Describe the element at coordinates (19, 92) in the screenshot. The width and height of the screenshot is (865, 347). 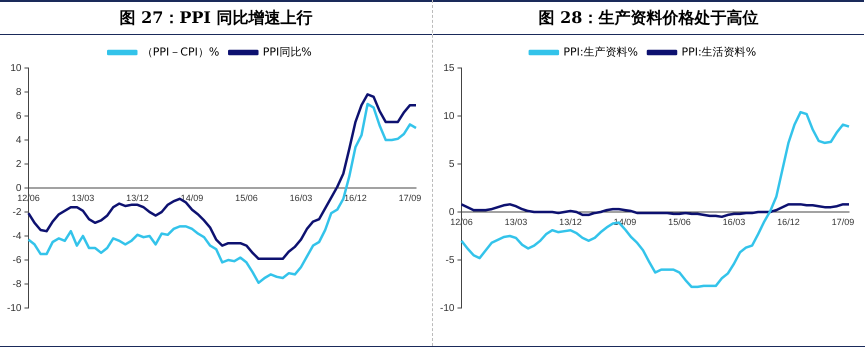
I see `y-tick-label: 8` at that location.